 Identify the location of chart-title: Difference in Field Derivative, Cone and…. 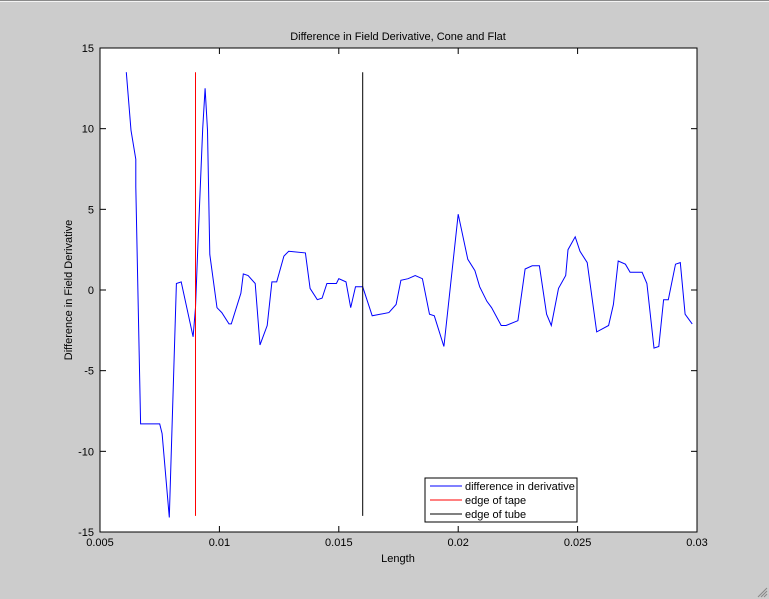
(398, 37).